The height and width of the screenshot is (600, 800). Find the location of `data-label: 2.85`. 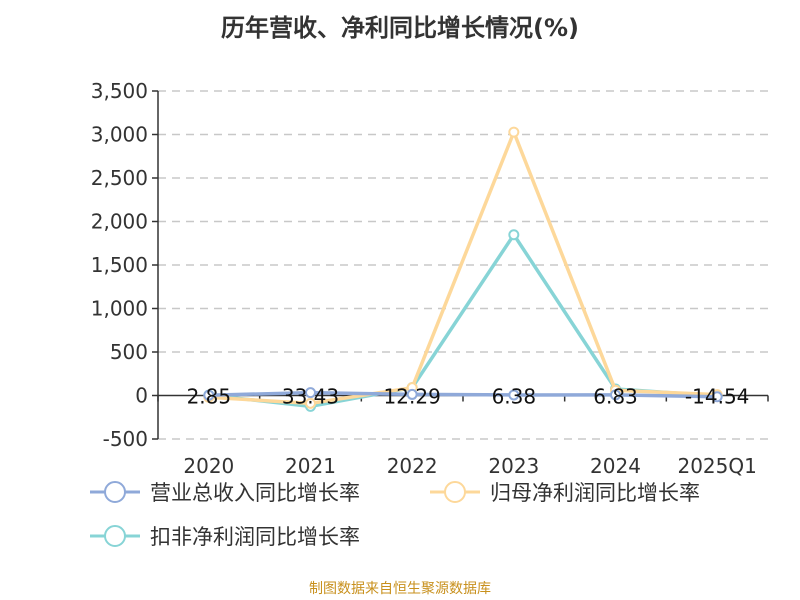

data-label: 2.85 is located at coordinates (209, 397).